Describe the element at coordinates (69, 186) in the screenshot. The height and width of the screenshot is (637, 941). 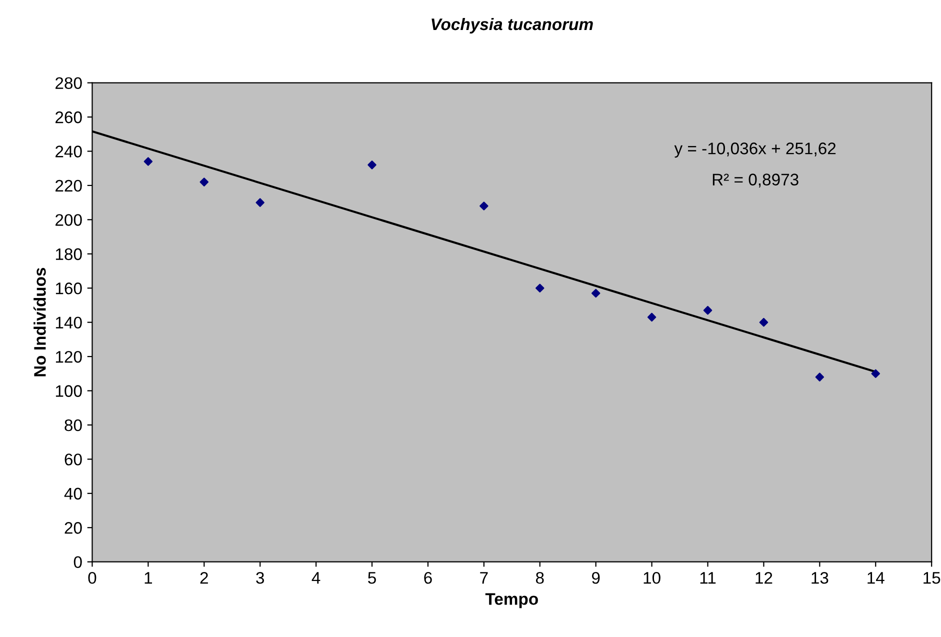
I see `y-tick-label: 220` at that location.